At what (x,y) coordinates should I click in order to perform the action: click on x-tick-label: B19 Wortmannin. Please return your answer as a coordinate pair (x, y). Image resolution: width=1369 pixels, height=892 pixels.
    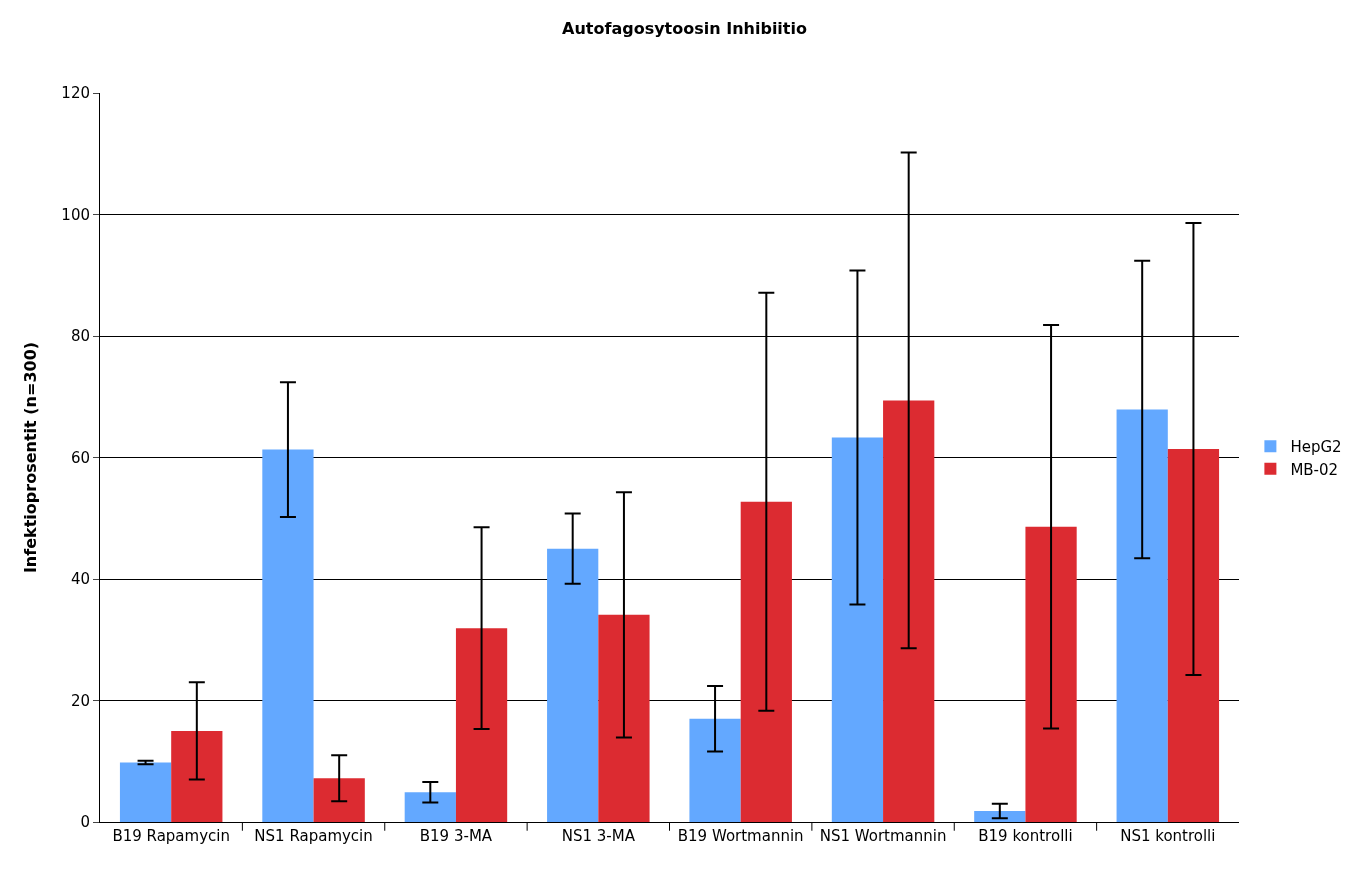
    Looking at the image, I should click on (740, 836).